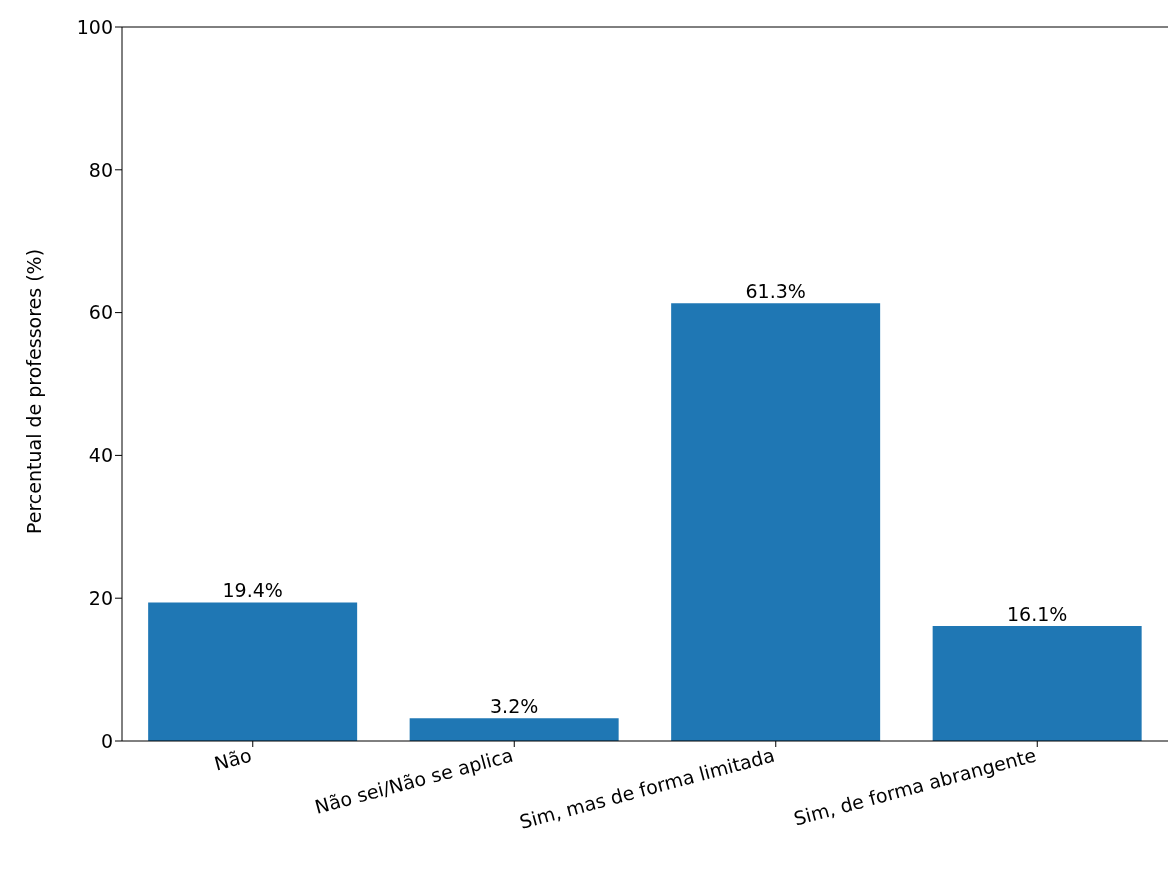 The image size is (1176, 876). What do you see at coordinates (232, 759) in the screenshot?
I see `x-tick-label: Não` at bounding box center [232, 759].